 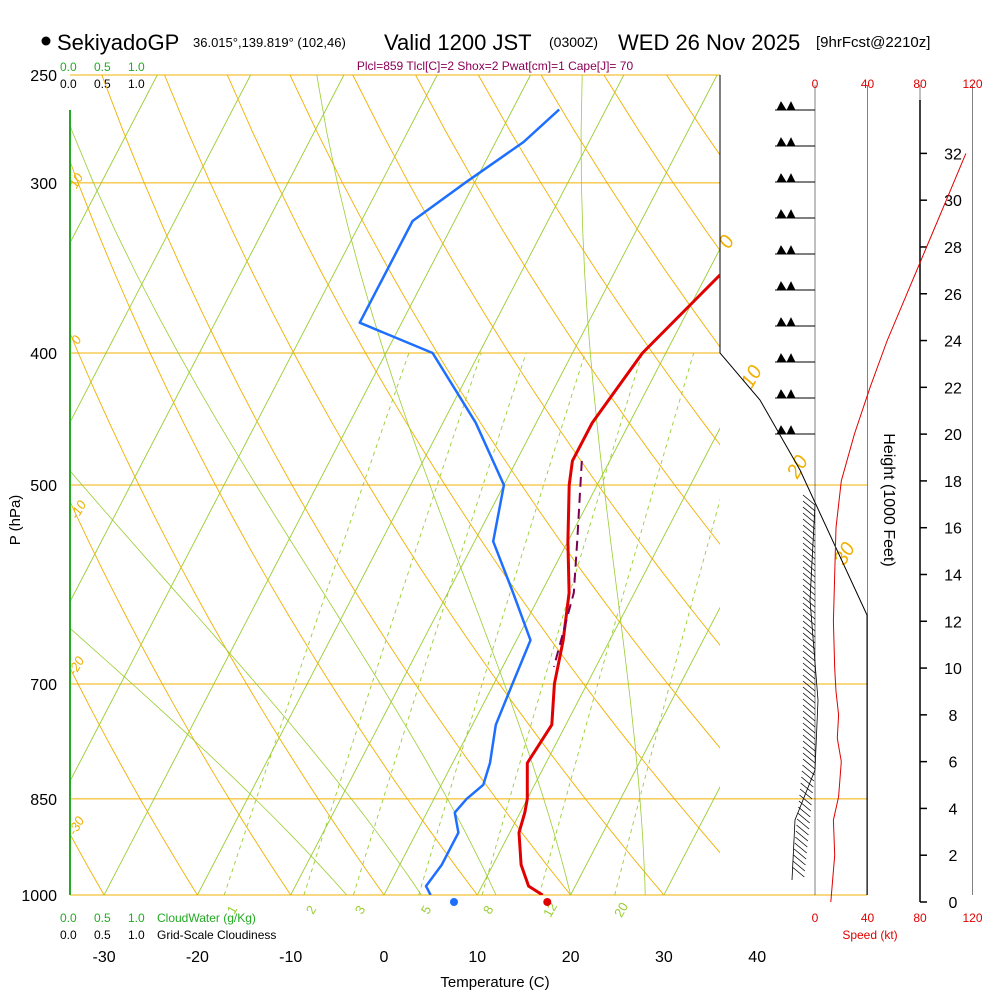 I want to click on speed-tick-bottom: 120, so click(x=972, y=918).